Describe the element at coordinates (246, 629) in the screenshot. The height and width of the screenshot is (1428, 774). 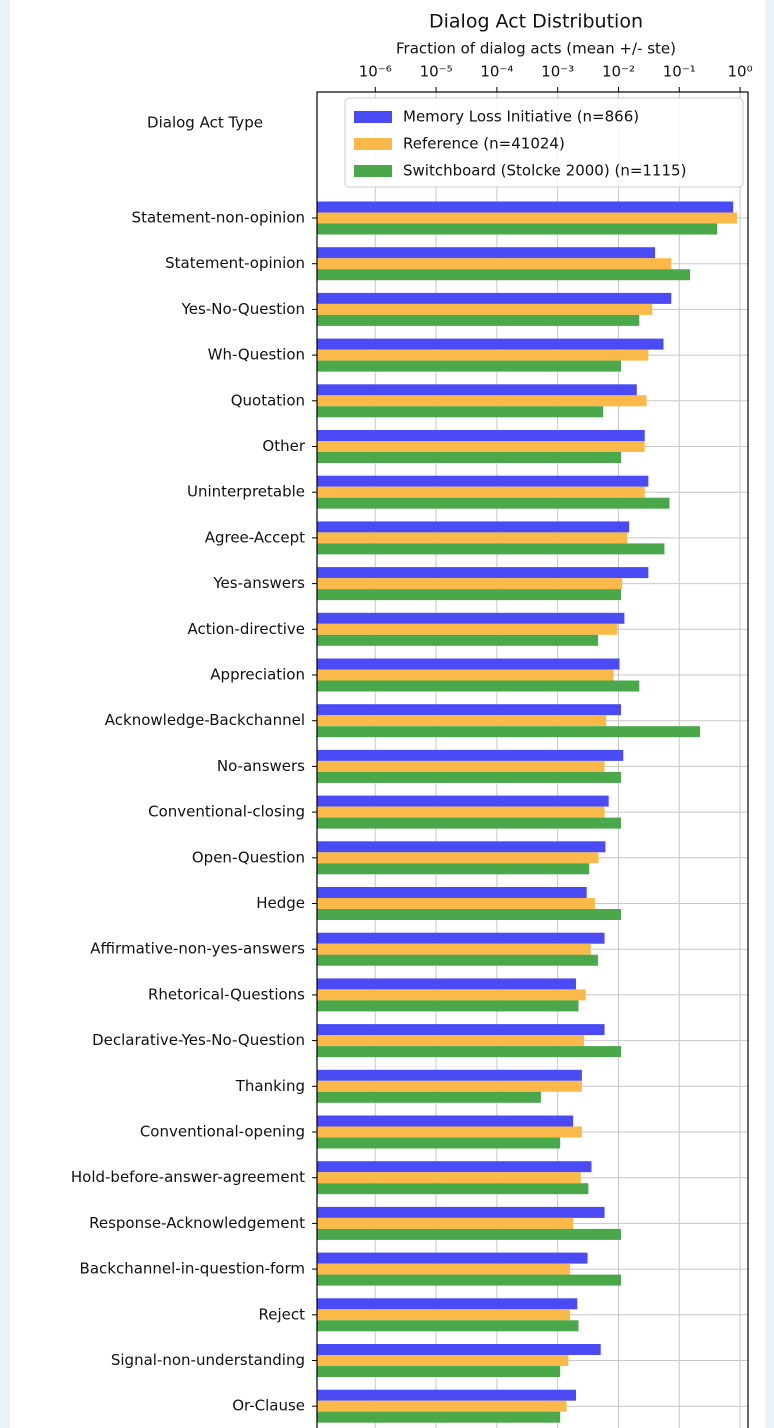
I see `y-tick-label: Action-directive` at that location.